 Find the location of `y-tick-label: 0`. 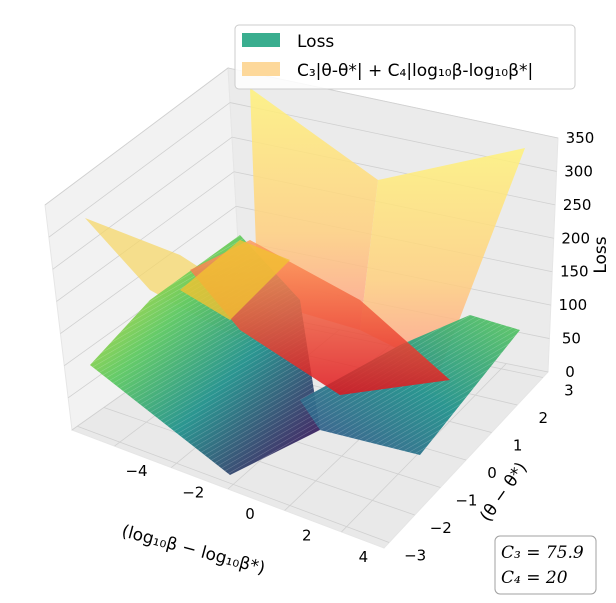

y-tick-label: 0 is located at coordinates (492, 473).